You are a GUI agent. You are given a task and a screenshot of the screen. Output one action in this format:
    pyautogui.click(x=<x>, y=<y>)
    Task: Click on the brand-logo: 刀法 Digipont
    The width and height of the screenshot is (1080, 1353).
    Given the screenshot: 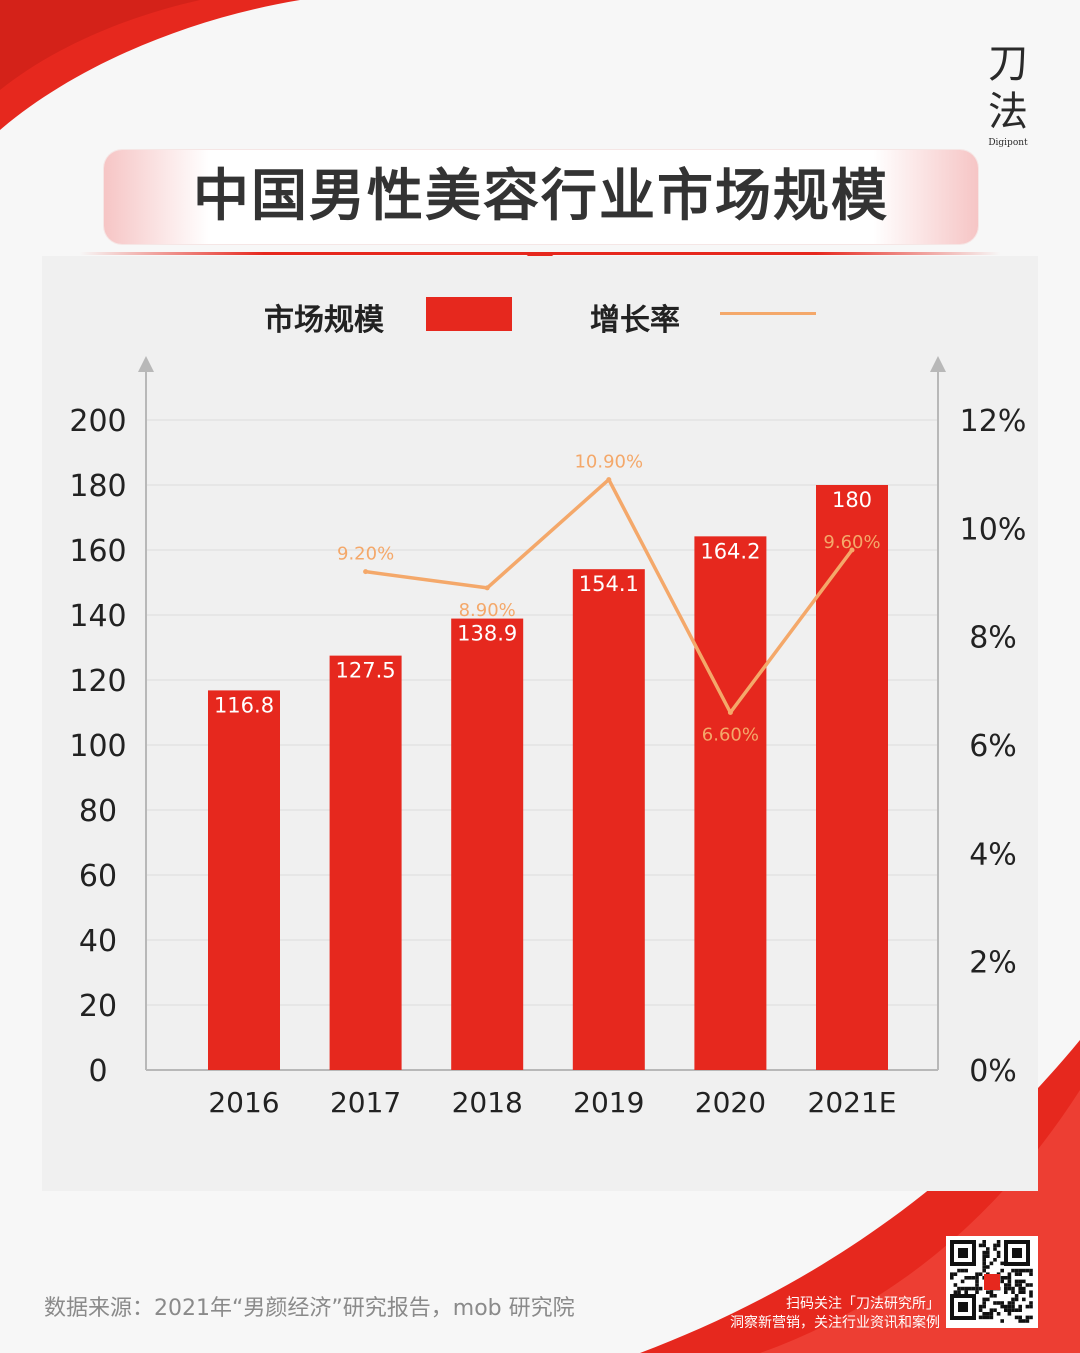 What is the action you would take?
    pyautogui.click(x=1008, y=94)
    